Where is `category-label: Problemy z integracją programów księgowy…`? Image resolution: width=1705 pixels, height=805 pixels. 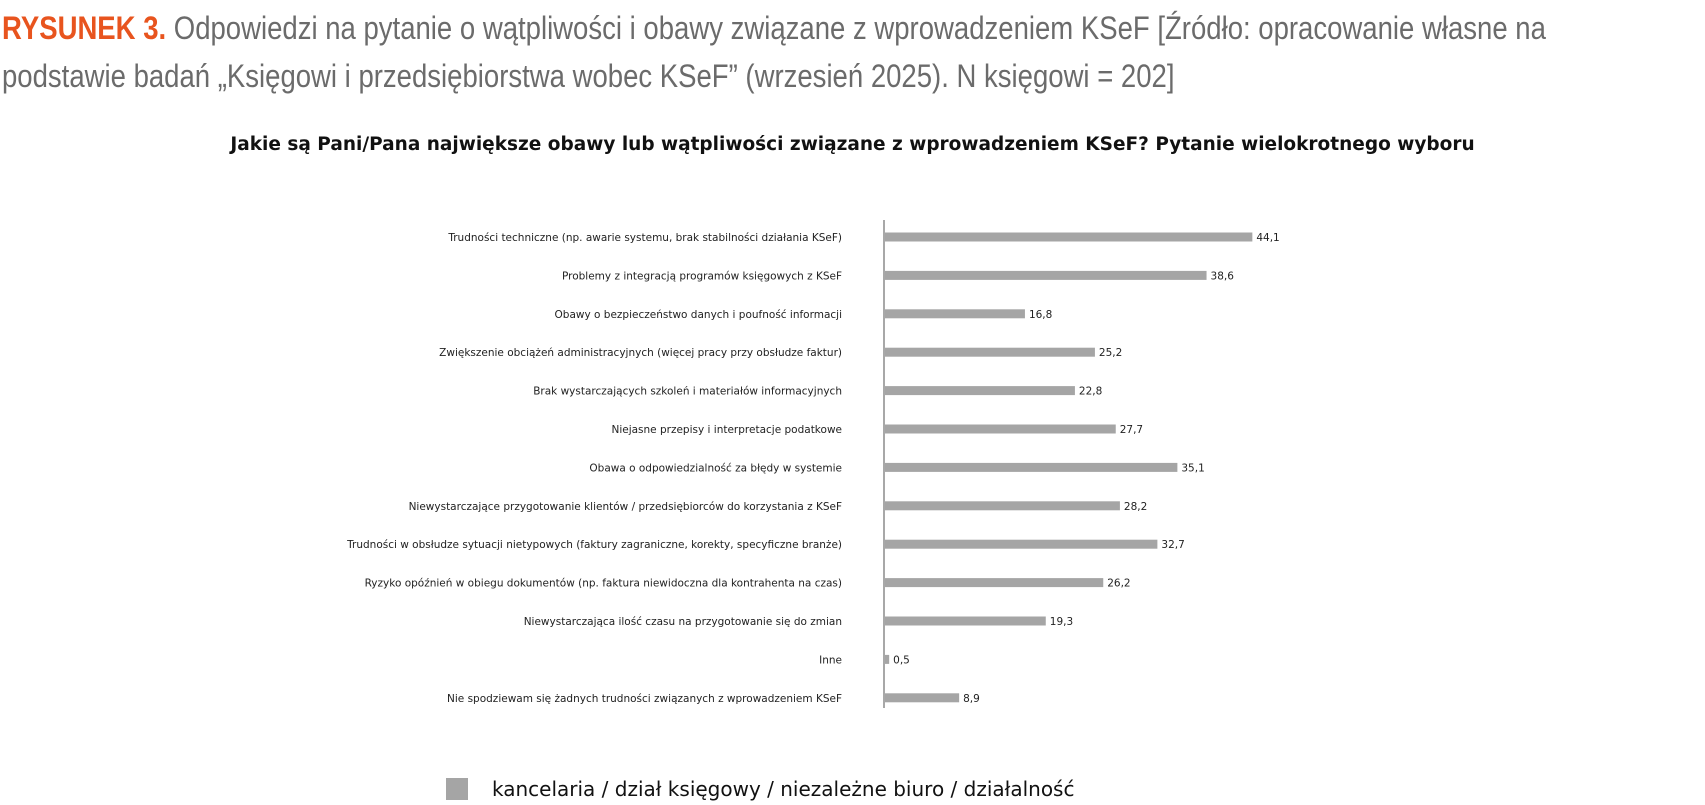
category-label: Problemy z integracją programów księgowy… is located at coordinates (702, 276).